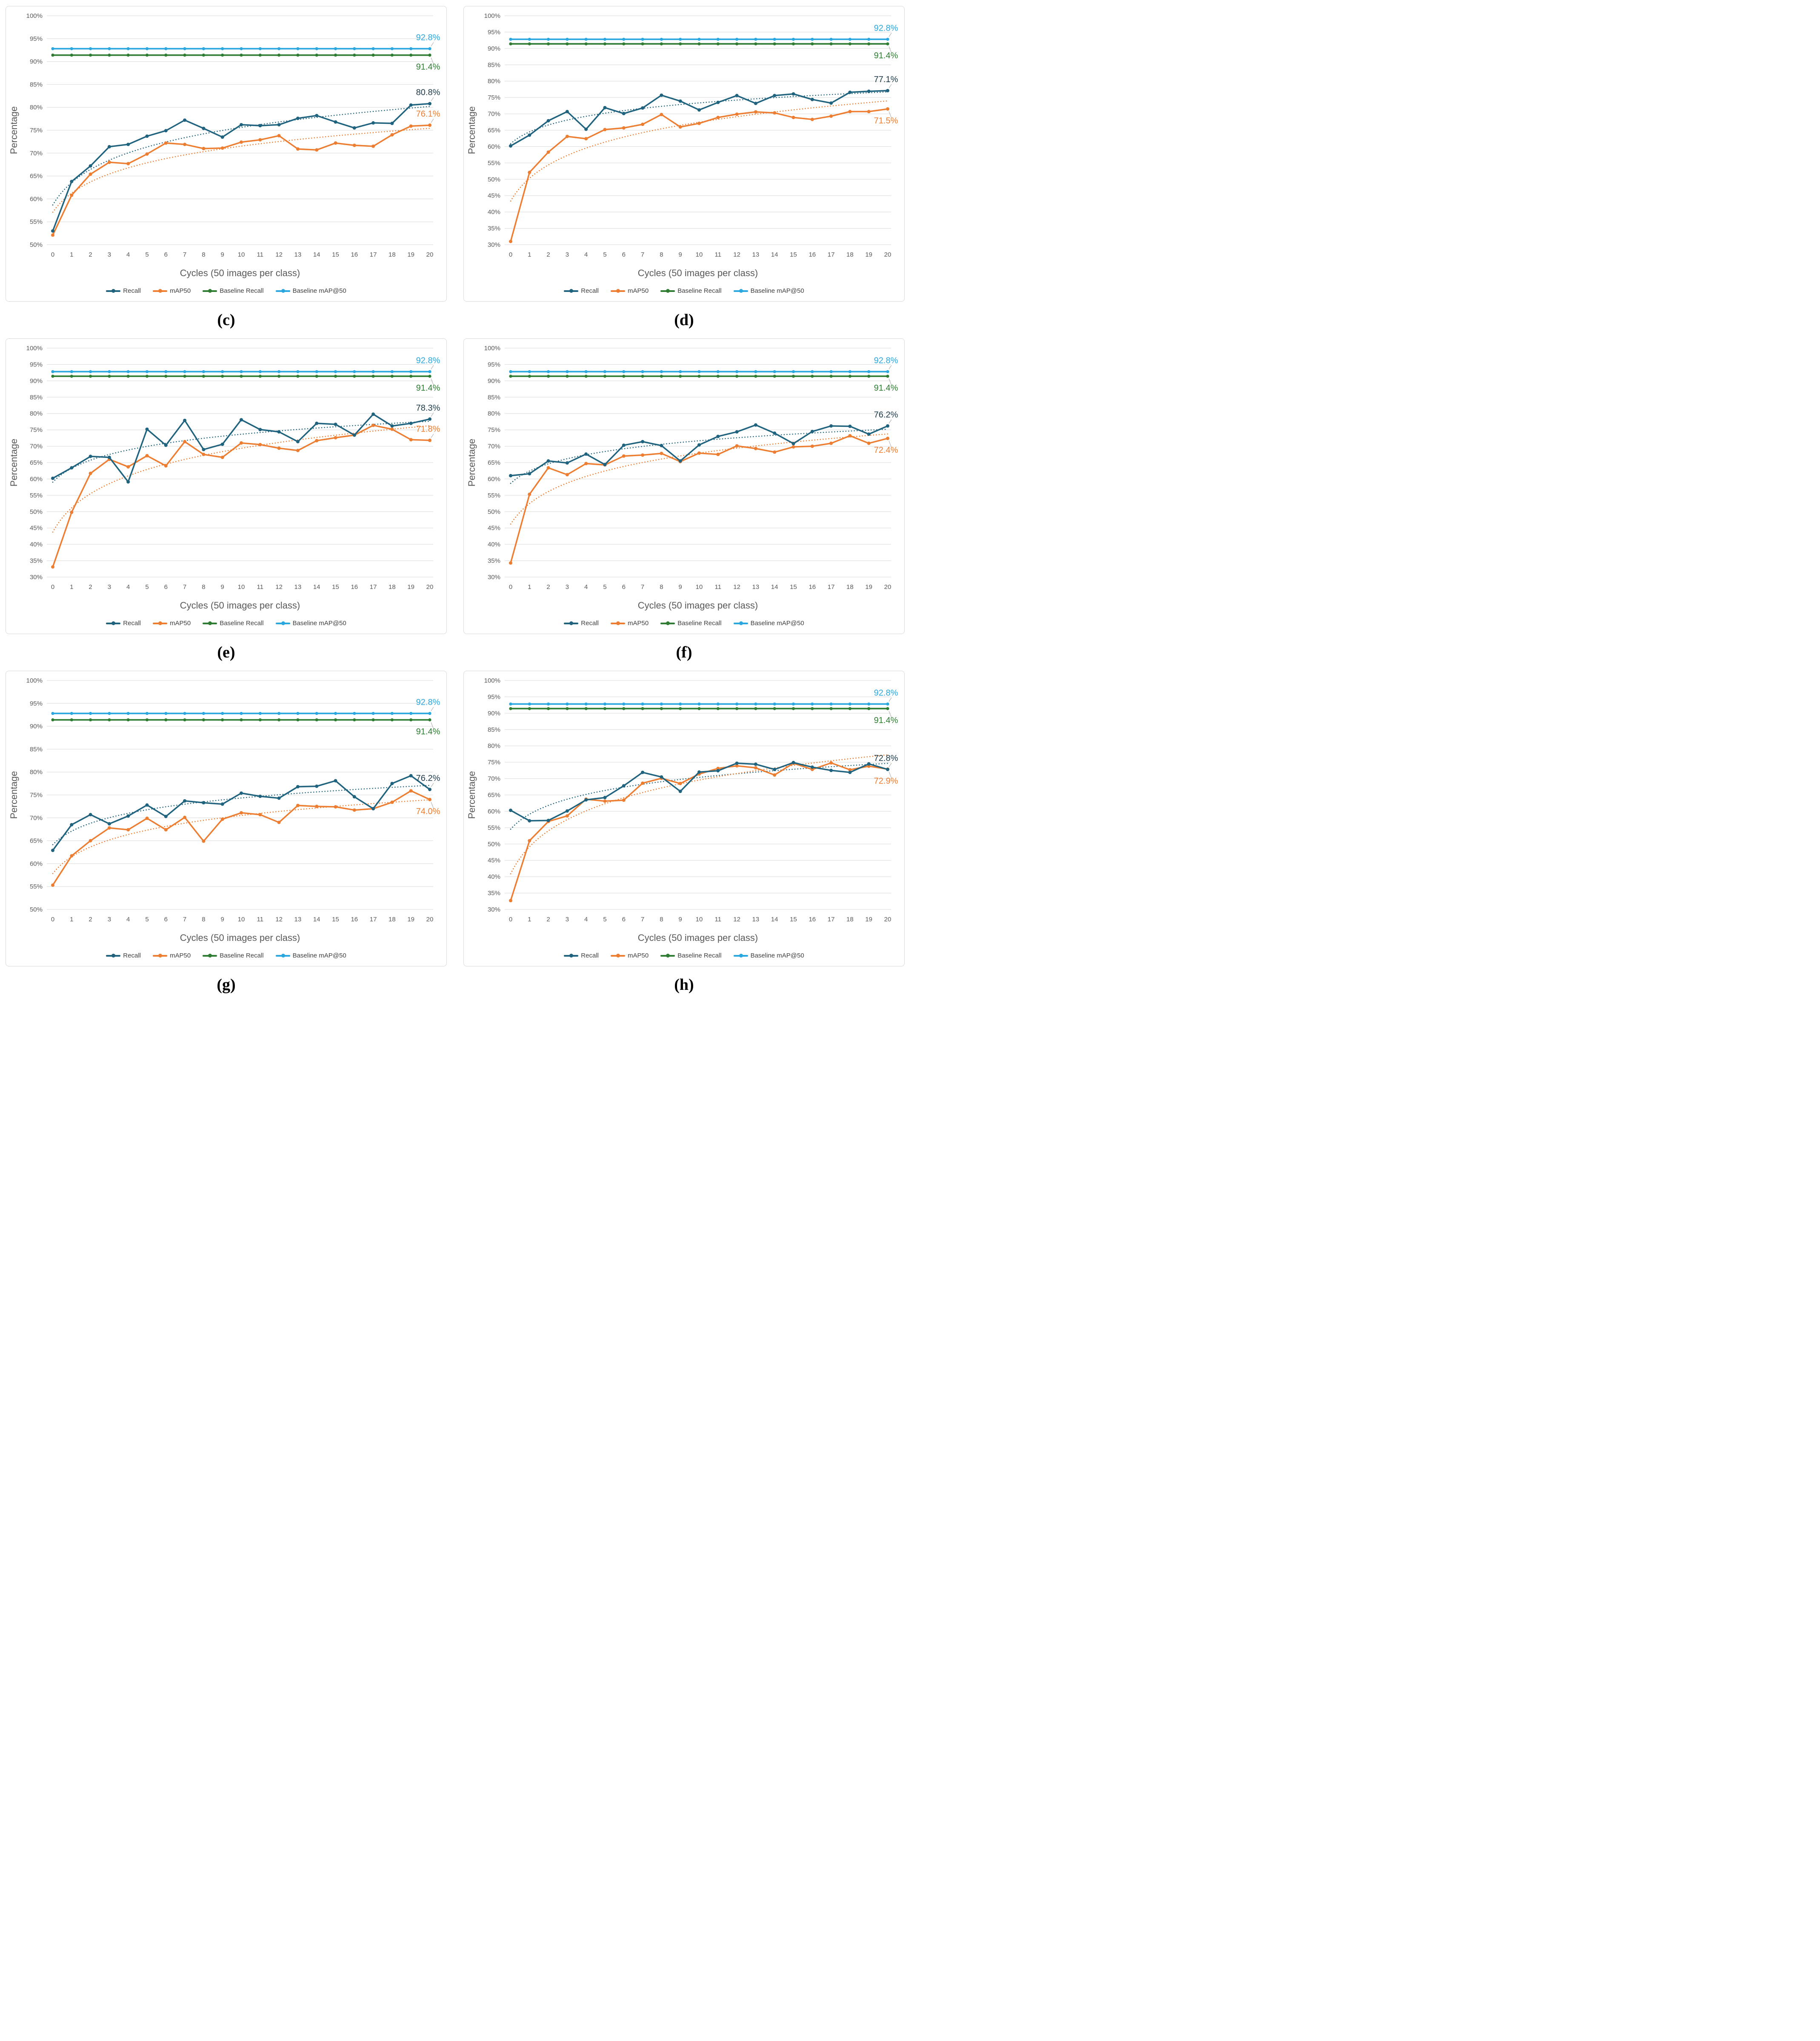  Describe the element at coordinates (719, 255) in the screenshot. I see `svg-text: 11` at that location.